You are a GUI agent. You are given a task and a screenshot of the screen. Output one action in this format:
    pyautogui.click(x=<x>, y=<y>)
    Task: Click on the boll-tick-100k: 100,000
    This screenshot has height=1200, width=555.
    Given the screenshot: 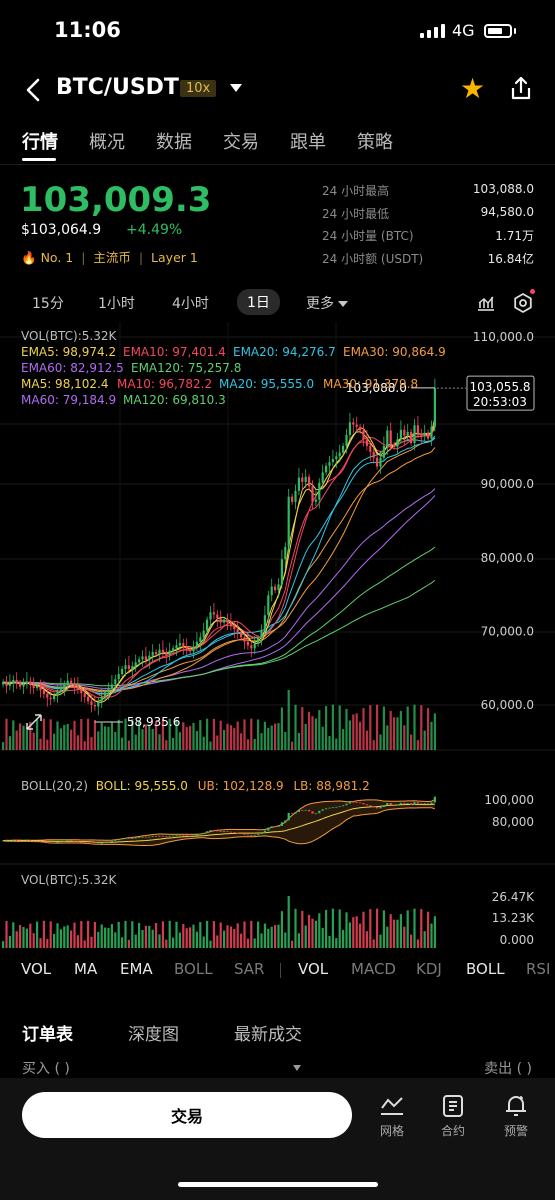 What is the action you would take?
    pyautogui.click(x=509, y=800)
    